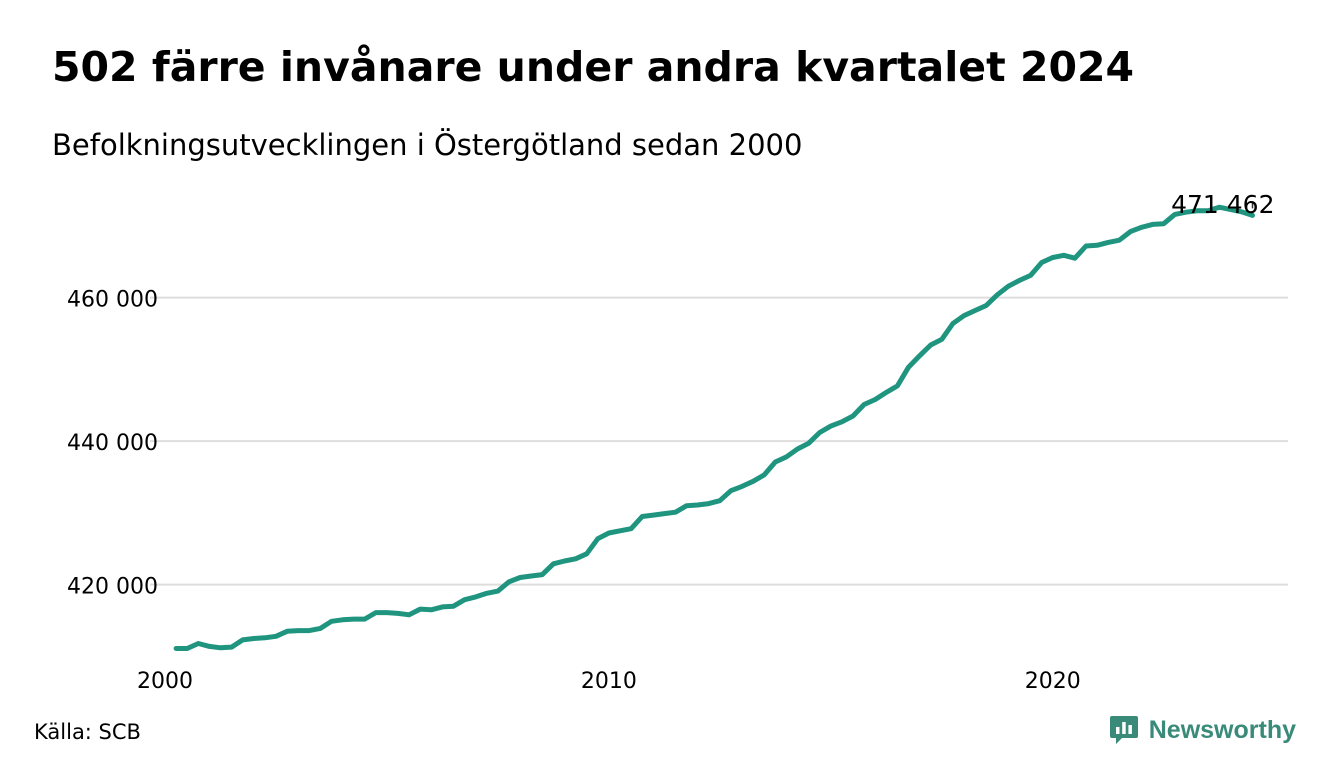 This screenshot has width=1340, height=780. I want to click on brand-name: Newsworthy, so click(1222, 729).